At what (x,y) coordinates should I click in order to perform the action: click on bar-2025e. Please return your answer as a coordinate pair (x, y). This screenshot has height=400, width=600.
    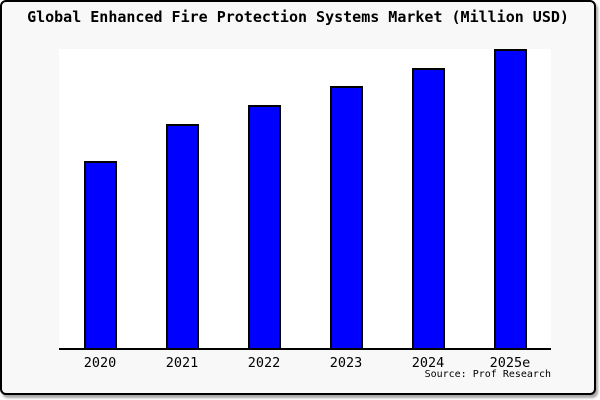
    Looking at the image, I should click on (510, 198).